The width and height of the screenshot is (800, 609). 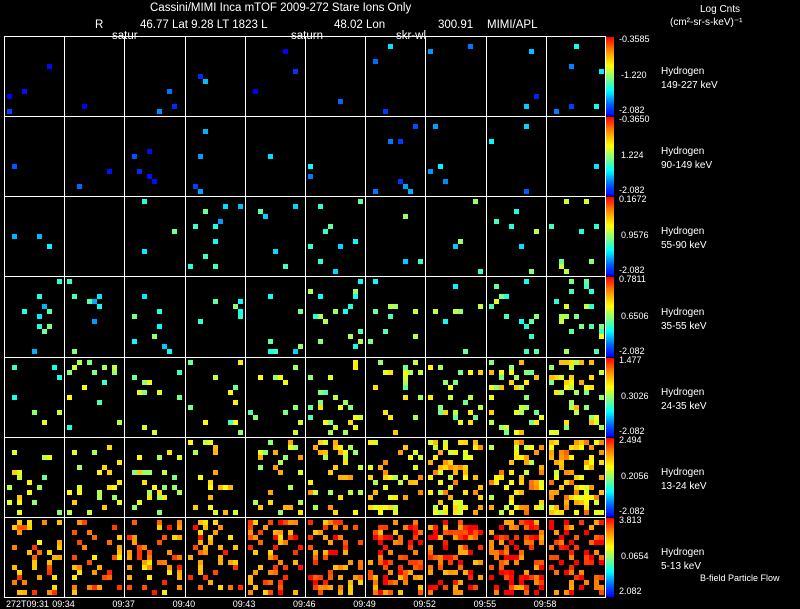 I want to click on colorbar-mid-label: 0.9576, so click(x=635, y=235).